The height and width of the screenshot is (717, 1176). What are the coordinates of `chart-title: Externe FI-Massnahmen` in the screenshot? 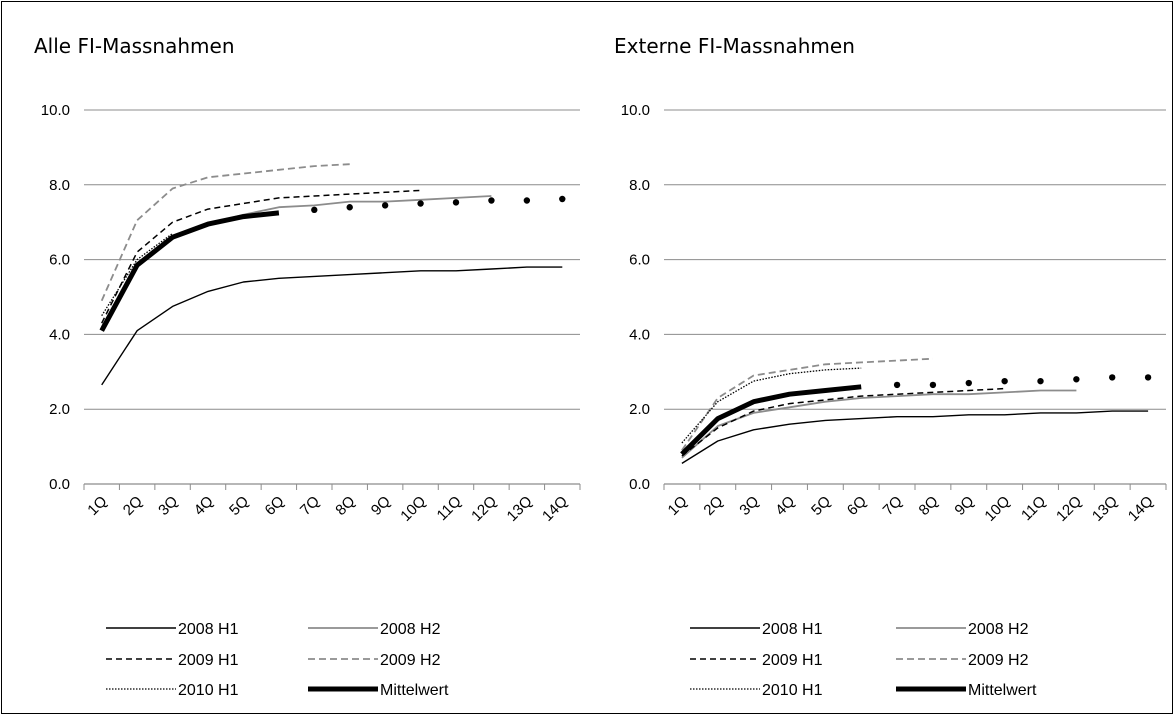 It's located at (734, 46).